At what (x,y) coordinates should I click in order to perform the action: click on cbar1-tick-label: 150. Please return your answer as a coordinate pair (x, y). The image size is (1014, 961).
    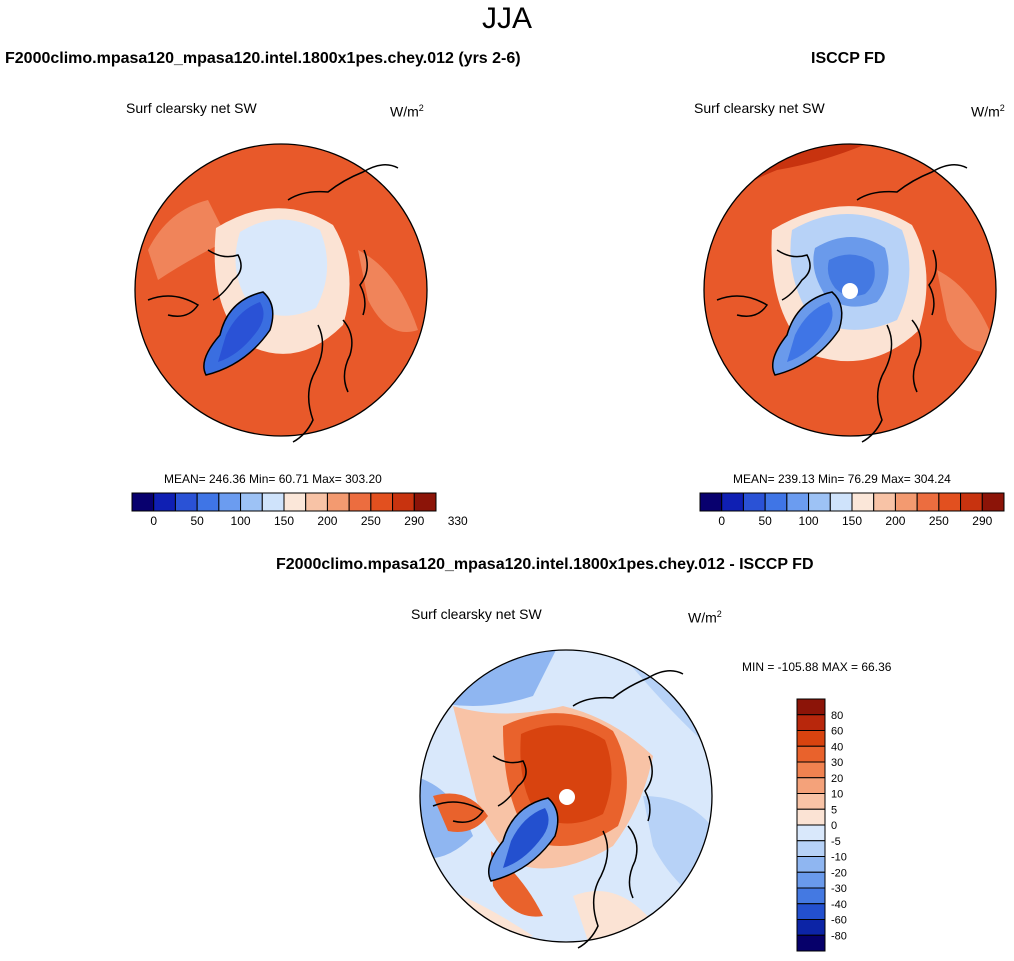
    Looking at the image, I should click on (284, 521).